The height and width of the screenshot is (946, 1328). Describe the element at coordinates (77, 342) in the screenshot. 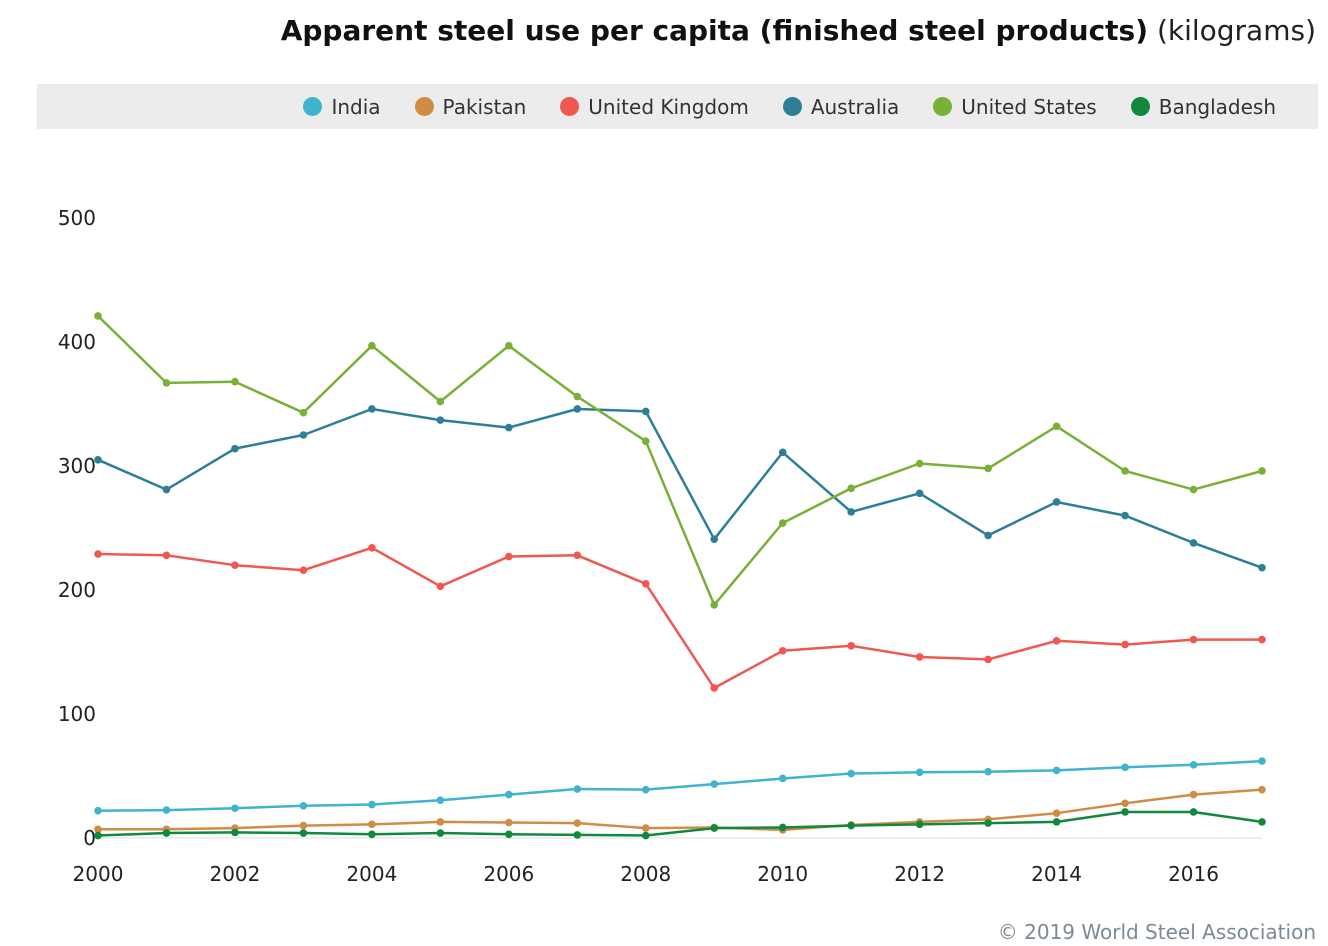

I see `y-tick-label: 400` at that location.